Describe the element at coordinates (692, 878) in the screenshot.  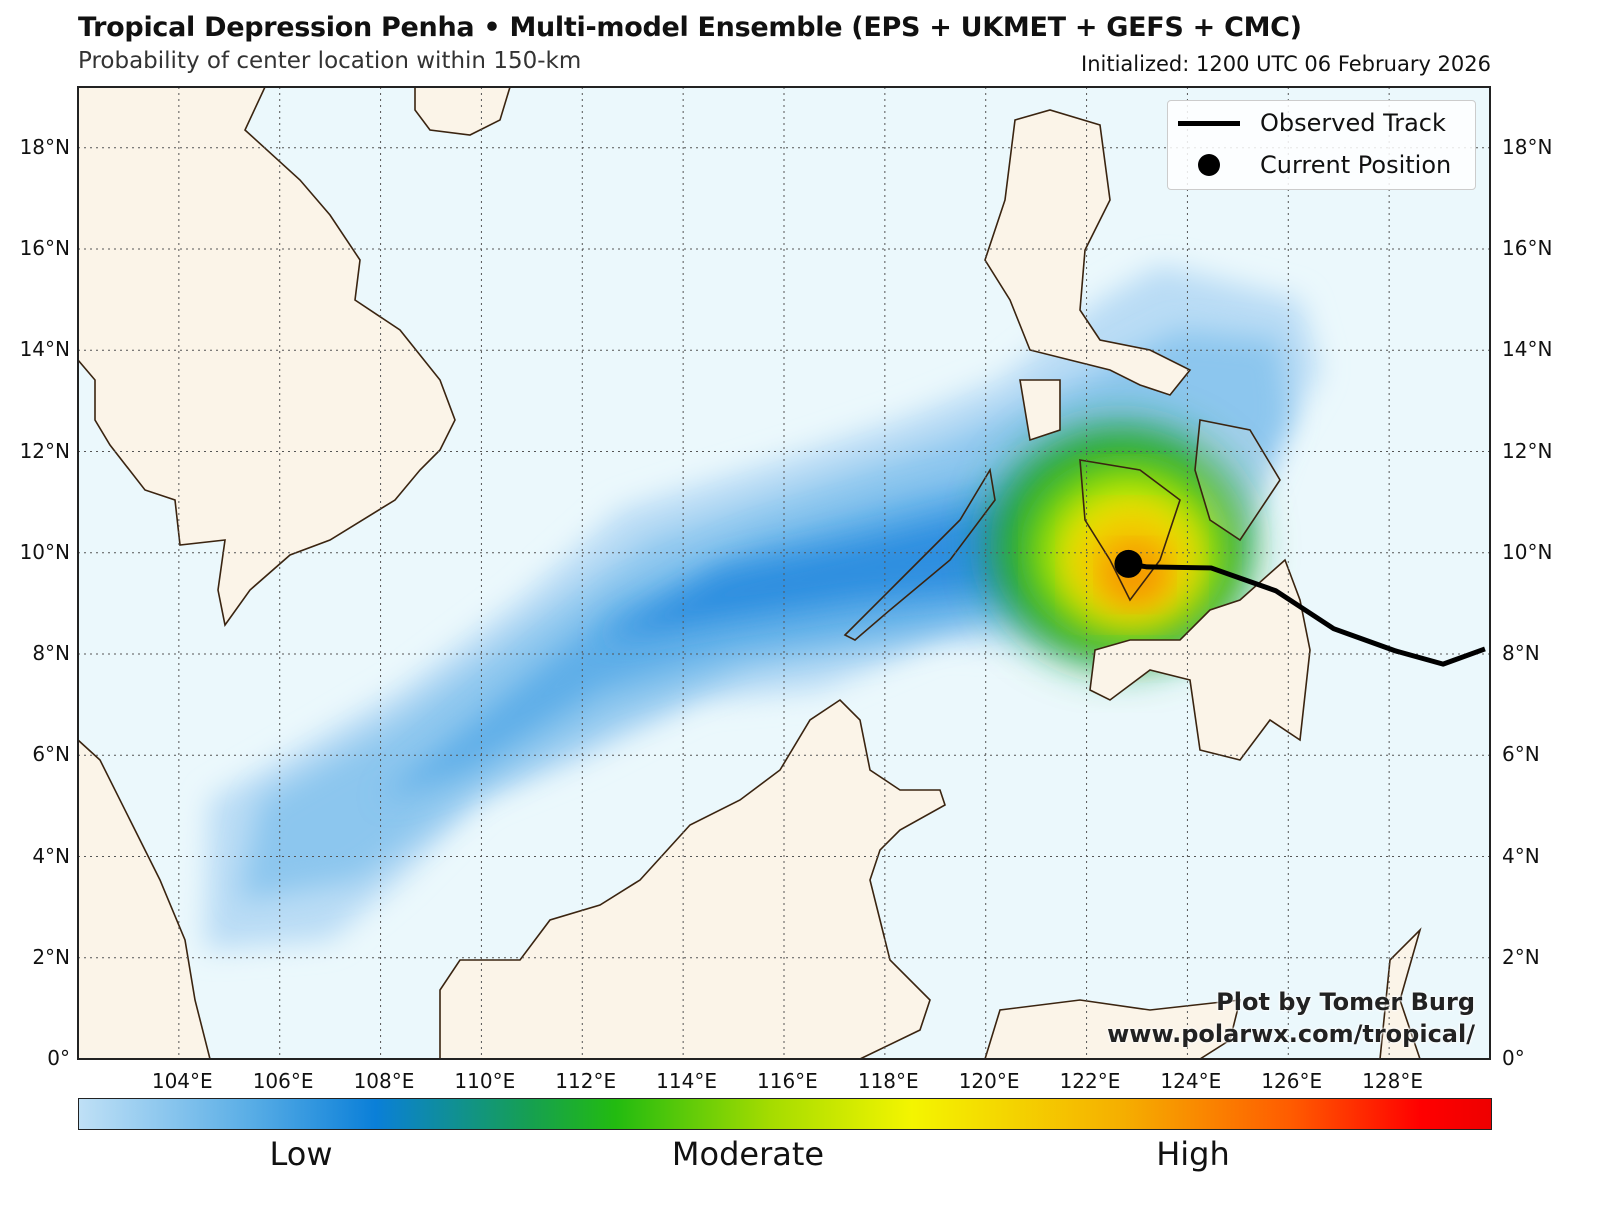
I see `land-borneo` at that location.